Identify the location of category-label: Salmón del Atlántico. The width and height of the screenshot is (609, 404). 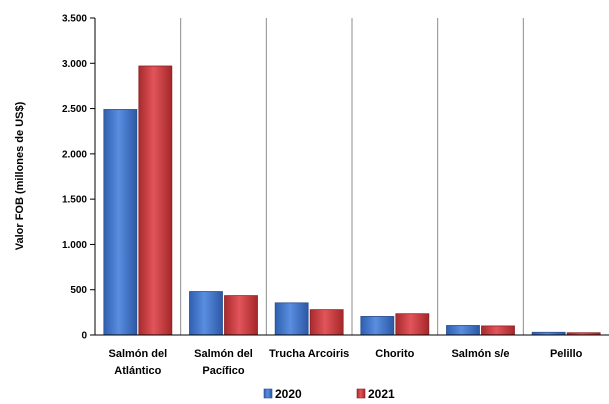
(137, 362).